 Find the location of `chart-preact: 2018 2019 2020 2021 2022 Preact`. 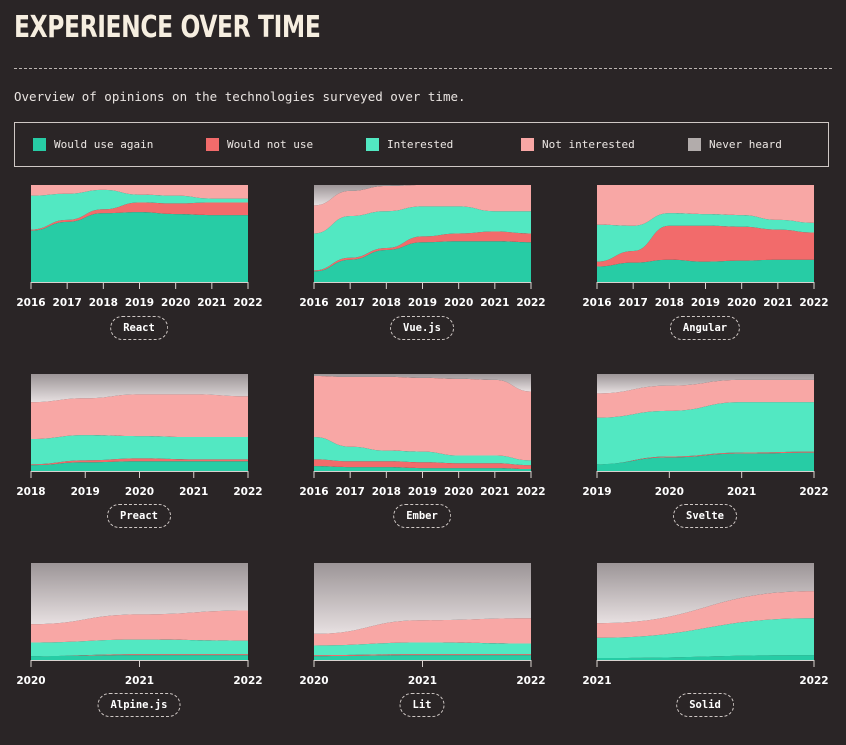

chart-preact: 2018 2019 2020 2021 2022 Preact is located at coordinates (138, 454).